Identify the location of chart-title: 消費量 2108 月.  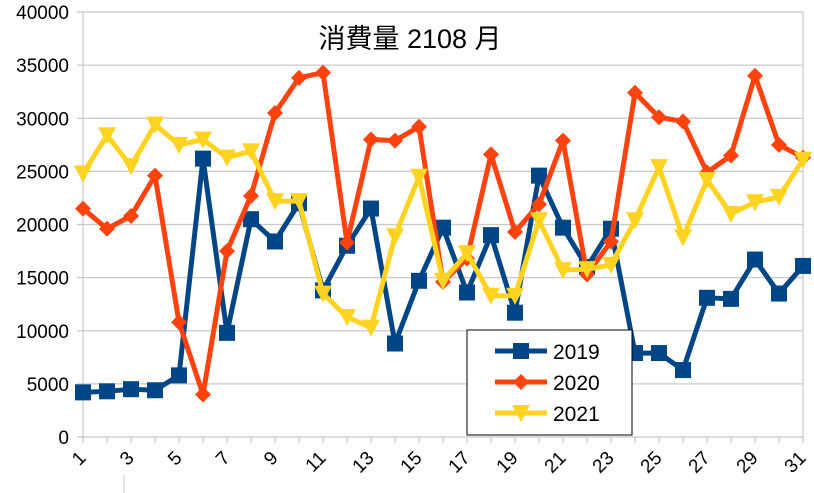
(409, 39).